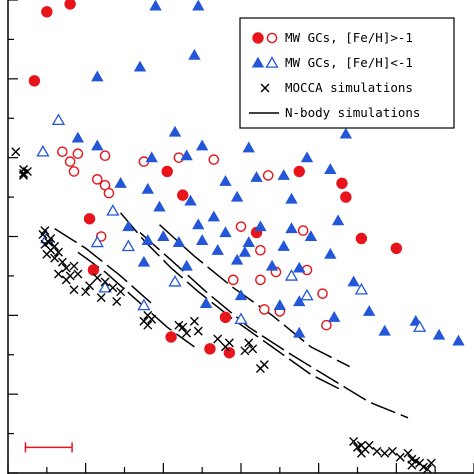 The image size is (474, 474). I want to click on legend-label-mw-metal-poor: MW GCs, [Fe/H]<-1, so click(349, 62).